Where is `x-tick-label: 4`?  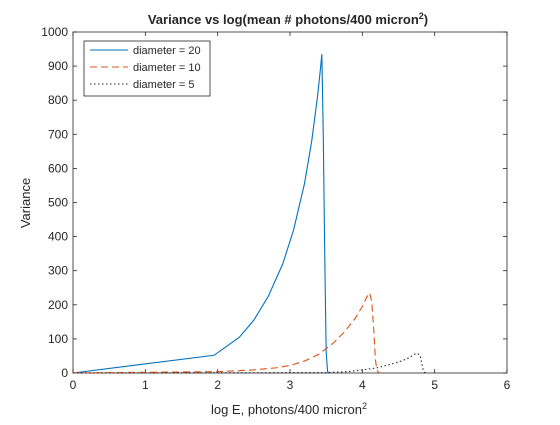
x-tick-label: 4 is located at coordinates (362, 385).